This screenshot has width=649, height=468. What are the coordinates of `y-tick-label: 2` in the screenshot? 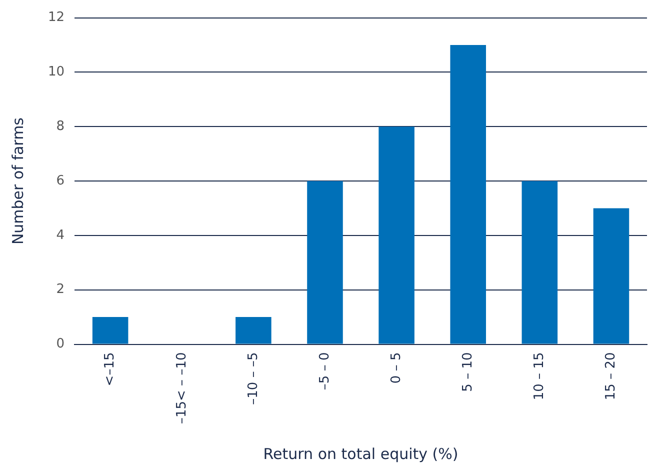 It's located at (60, 290).